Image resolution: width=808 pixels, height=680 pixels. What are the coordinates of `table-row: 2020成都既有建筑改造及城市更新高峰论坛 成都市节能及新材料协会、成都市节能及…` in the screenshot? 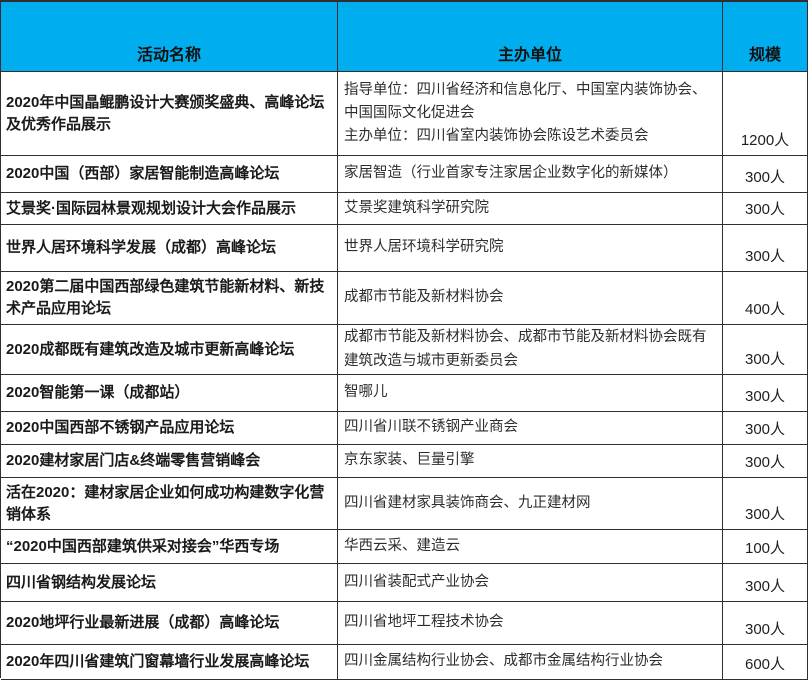 It's located at (404, 350).